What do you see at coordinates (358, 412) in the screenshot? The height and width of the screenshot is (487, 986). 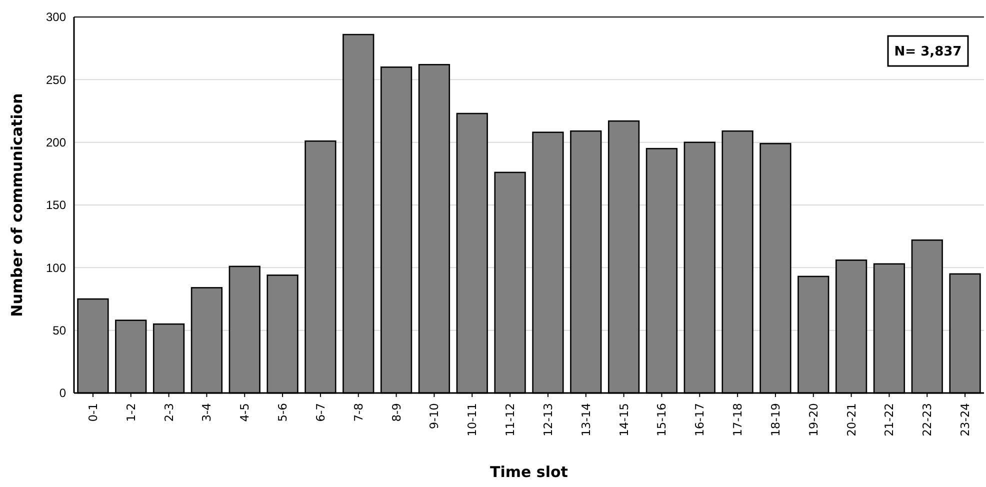 I see `x-tick-label: 7-8` at bounding box center [358, 412].